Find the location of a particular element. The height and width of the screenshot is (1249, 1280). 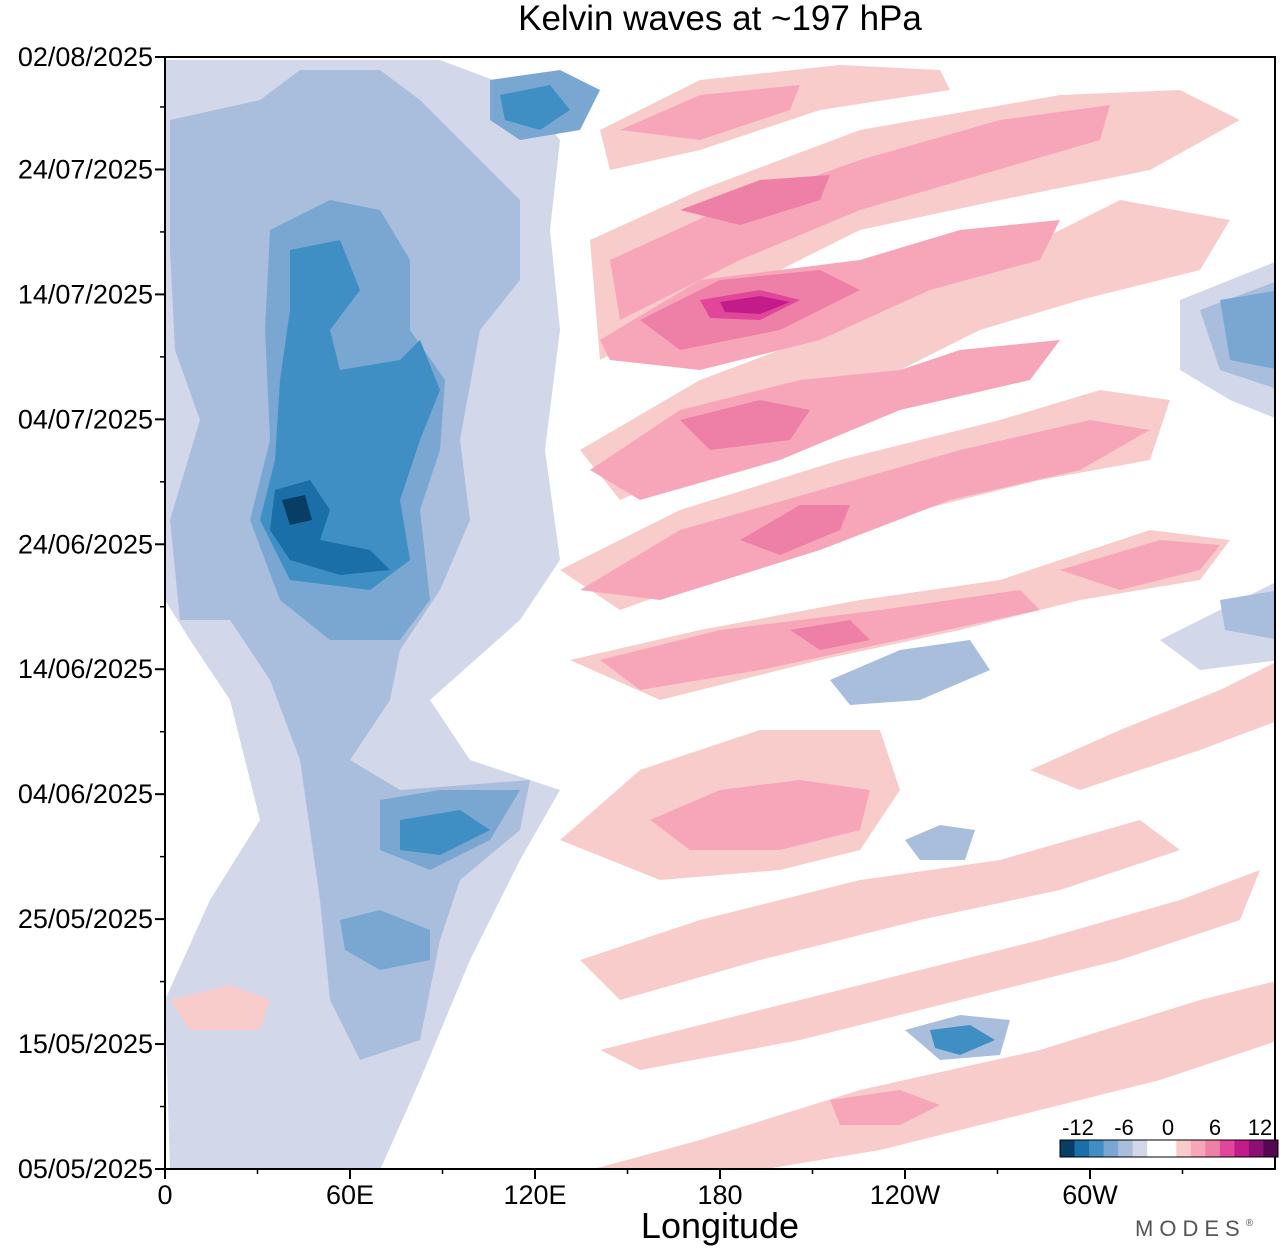

y-tick-label: 02/08/2025 is located at coordinates (85, 57).